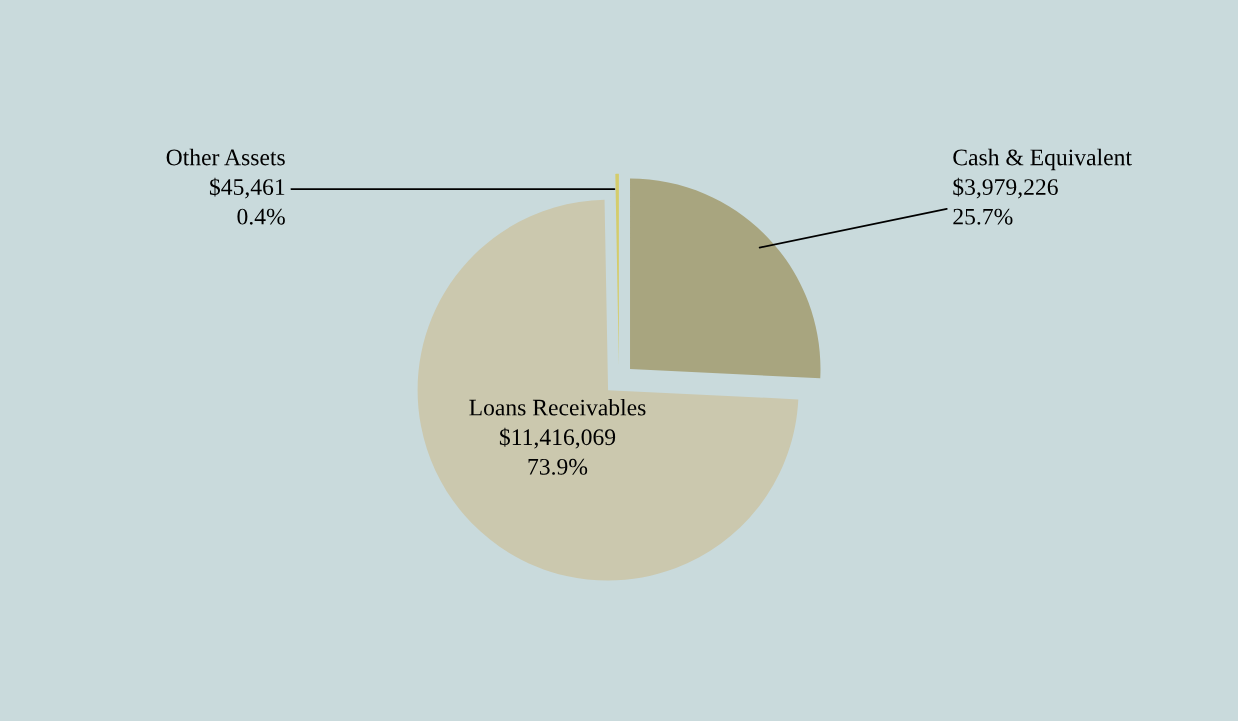 Image resolution: width=1238 pixels, height=721 pixels. Describe the element at coordinates (225, 157) in the screenshot. I see `slice-label: Other Assets` at that location.